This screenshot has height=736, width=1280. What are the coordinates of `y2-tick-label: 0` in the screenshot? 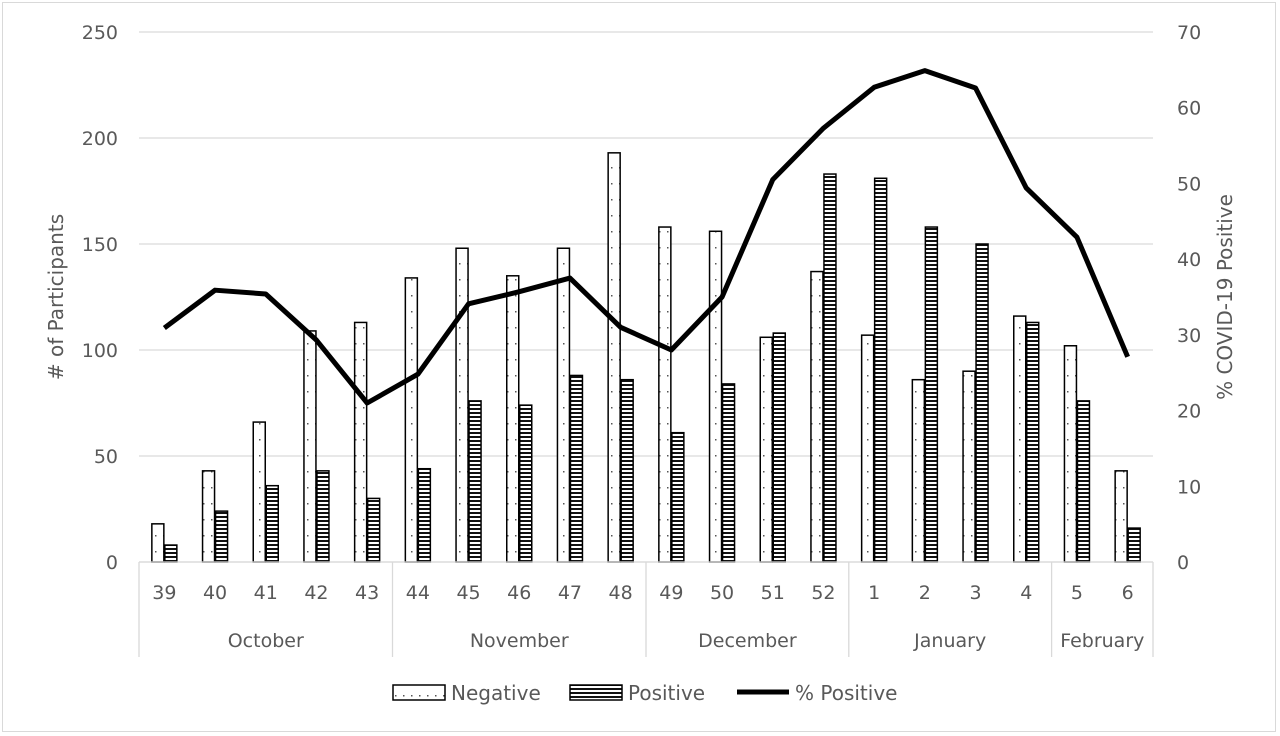 It's located at (1183, 563).